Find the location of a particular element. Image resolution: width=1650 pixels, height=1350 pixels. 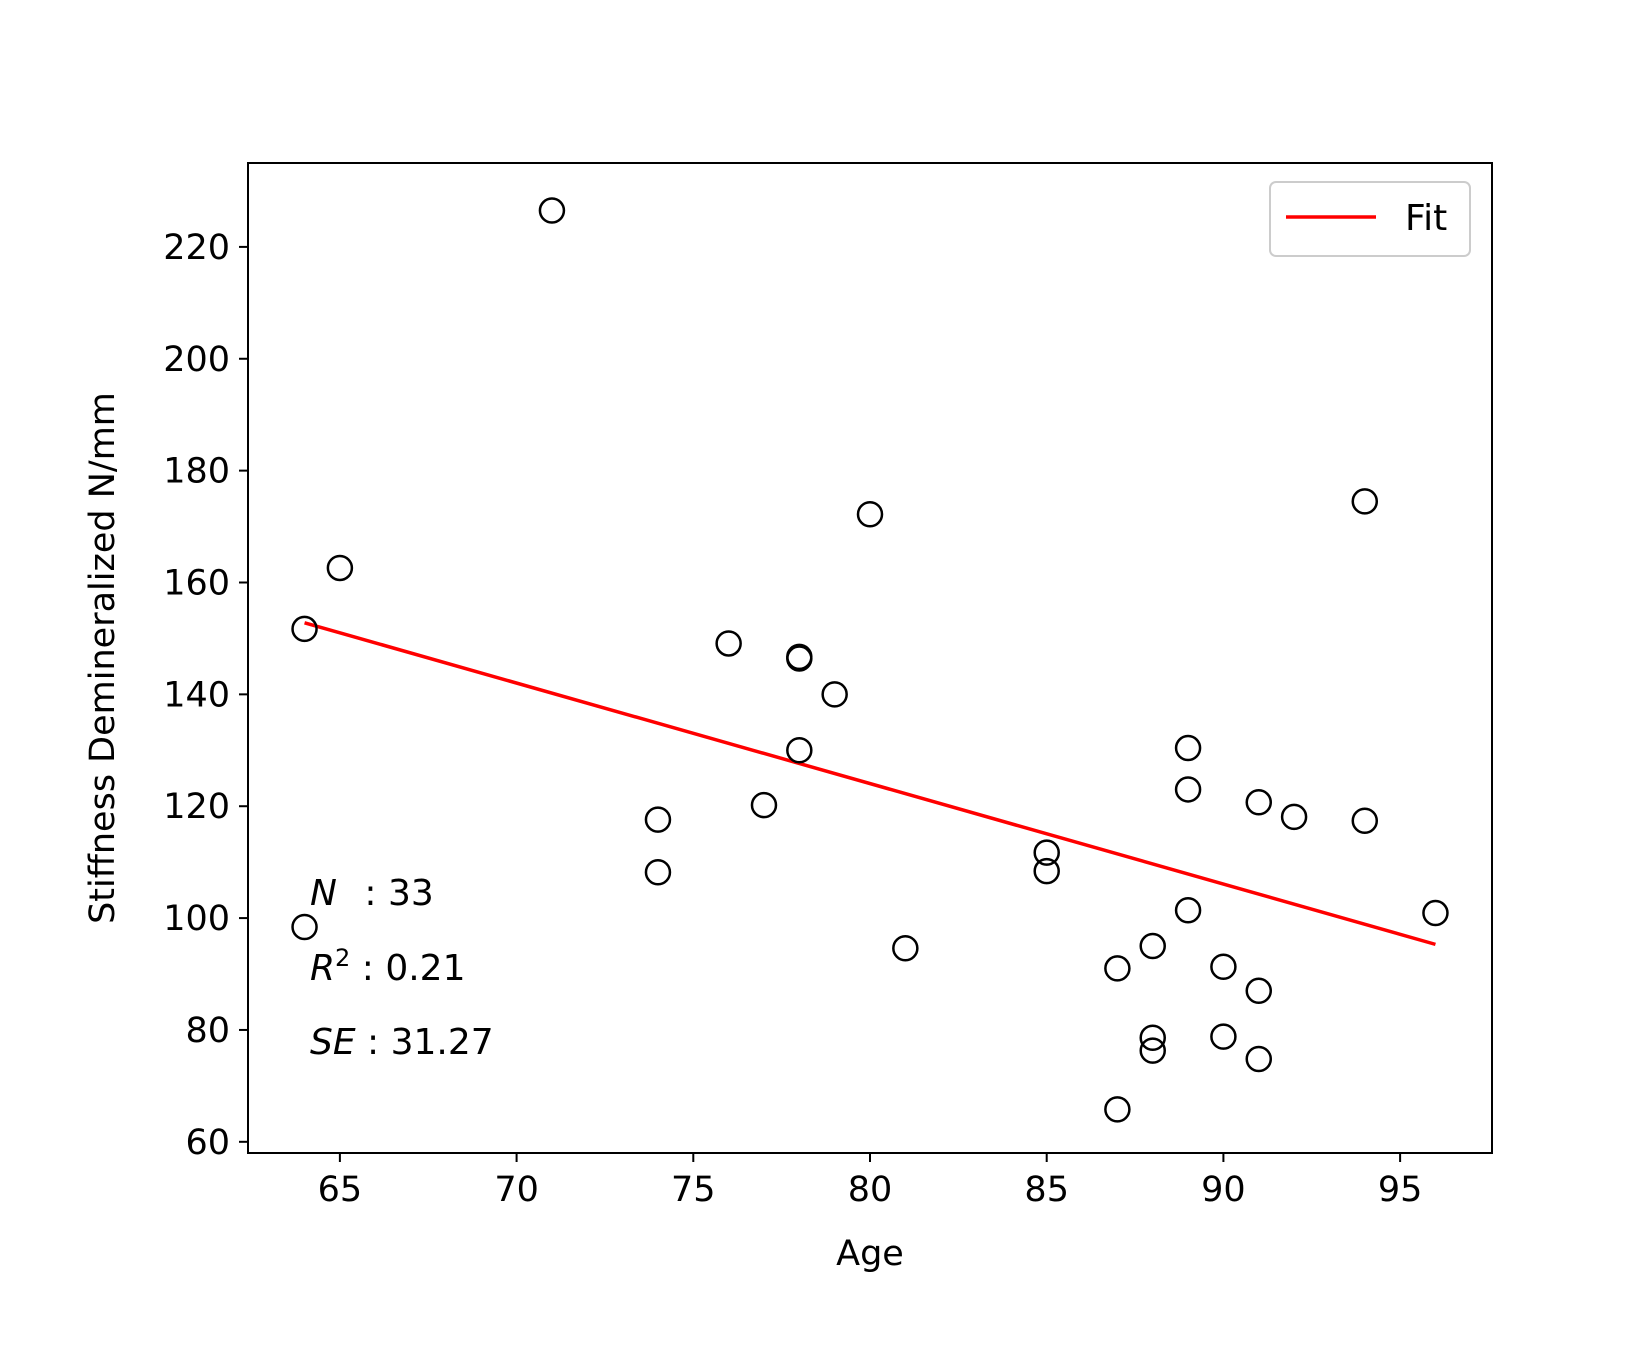

x-axis: 65 70 75 80 85 90 95 is located at coordinates (870, 1181).